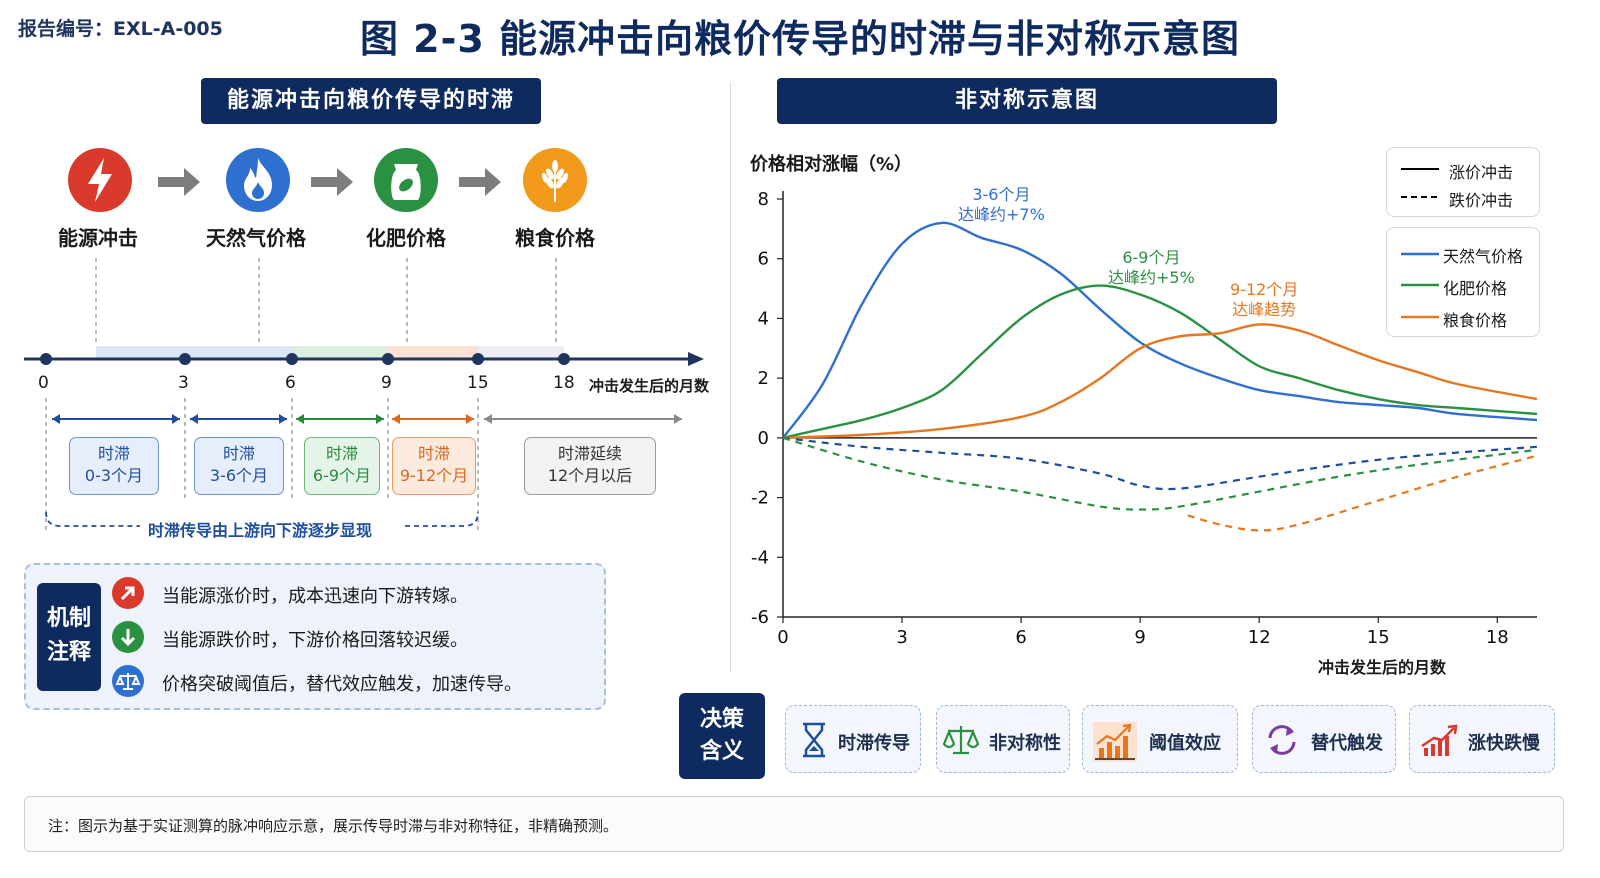 The image size is (1600, 878). Describe the element at coordinates (1115, 742) in the screenshot. I see `threshold-chart-icon` at that location.